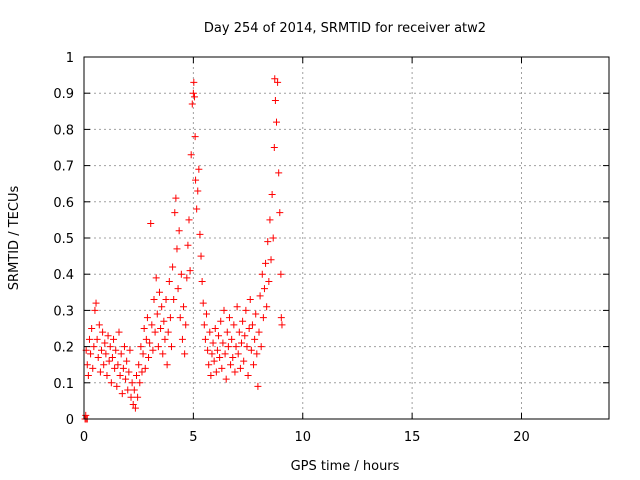  What do you see at coordinates (302, 437) in the screenshot?
I see `x-tick-label: 10` at bounding box center [302, 437].